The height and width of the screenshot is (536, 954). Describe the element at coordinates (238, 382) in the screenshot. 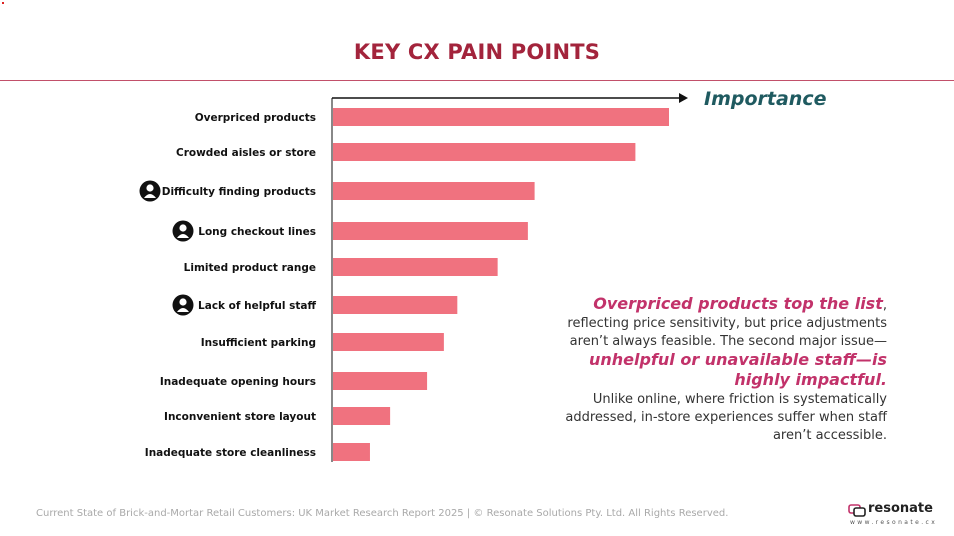

I see `category-label: Inadequate opening hours` at that location.